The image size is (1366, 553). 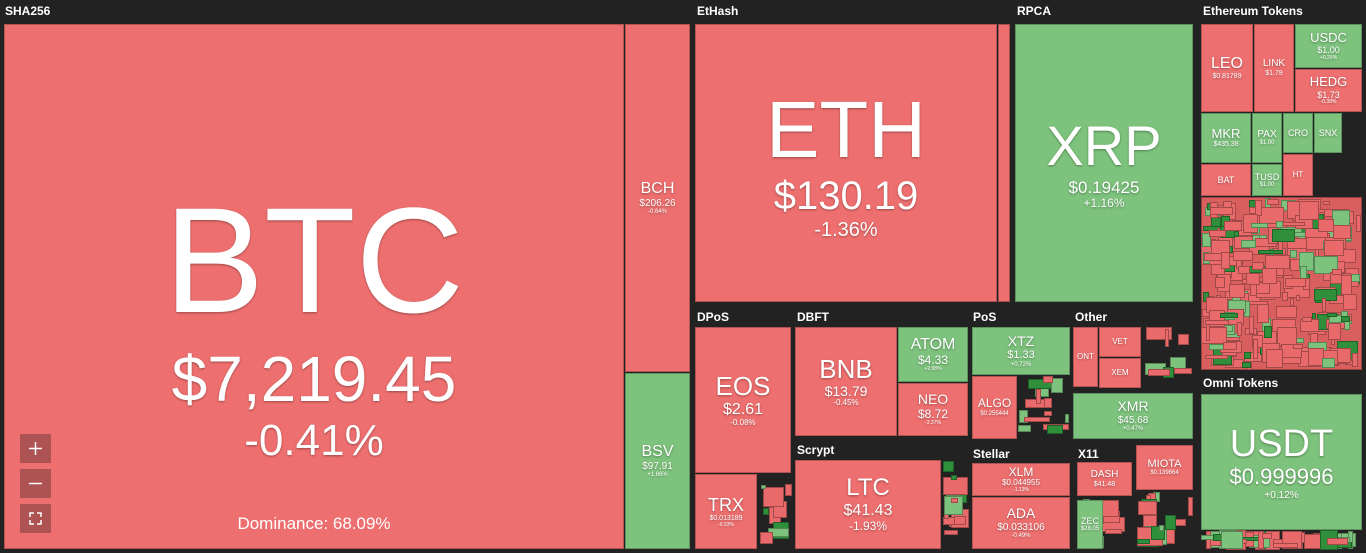 I want to click on coin-symbol: BSV, so click(x=657, y=452).